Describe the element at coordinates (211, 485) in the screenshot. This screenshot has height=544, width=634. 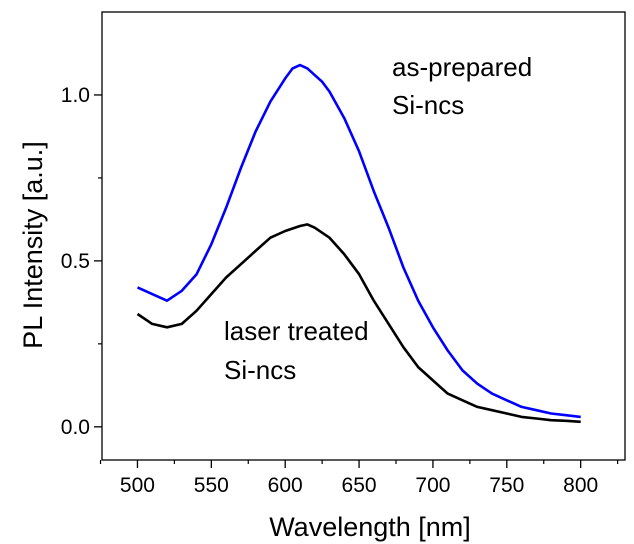
I see `x-tick-label: 550` at that location.